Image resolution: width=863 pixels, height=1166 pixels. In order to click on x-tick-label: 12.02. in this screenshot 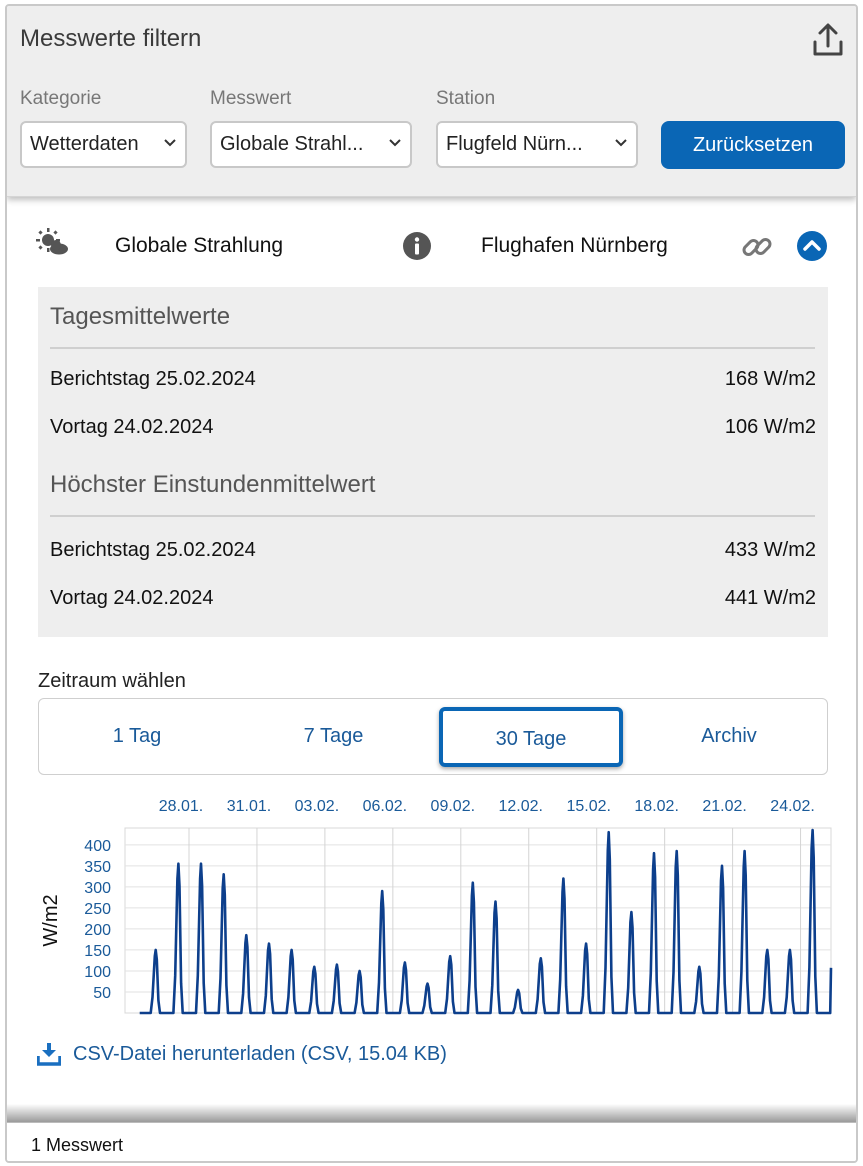, I will do `click(521, 806)`.